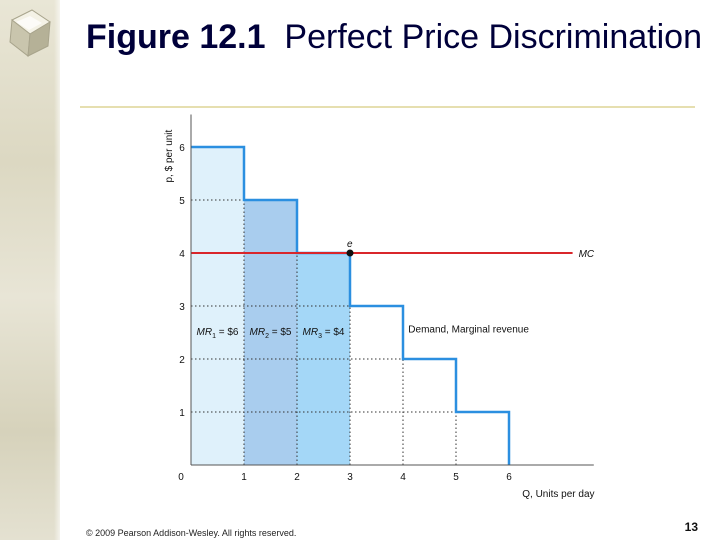 The image size is (720, 540). I want to click on figure-number: Figure 12.1, so click(176, 37).